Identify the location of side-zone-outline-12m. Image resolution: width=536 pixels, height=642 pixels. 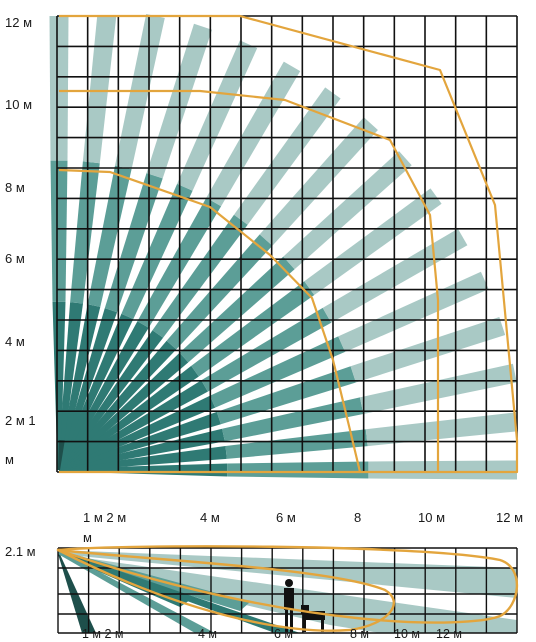
(287, 584).